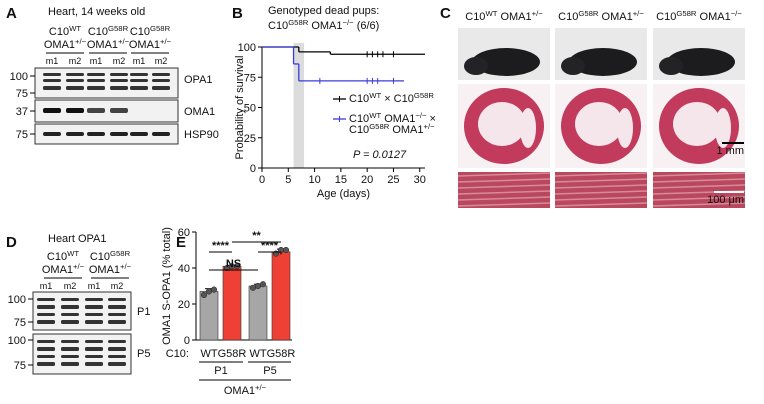 The image size is (764, 404). I want to click on mouse-head, so click(573, 66).